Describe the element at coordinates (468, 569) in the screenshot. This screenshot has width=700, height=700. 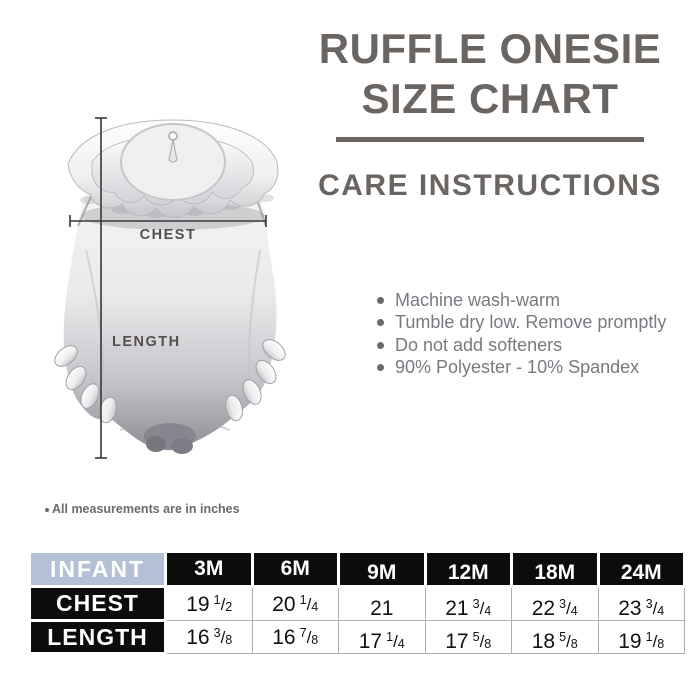
I see `size-column-header: 12M` at that location.